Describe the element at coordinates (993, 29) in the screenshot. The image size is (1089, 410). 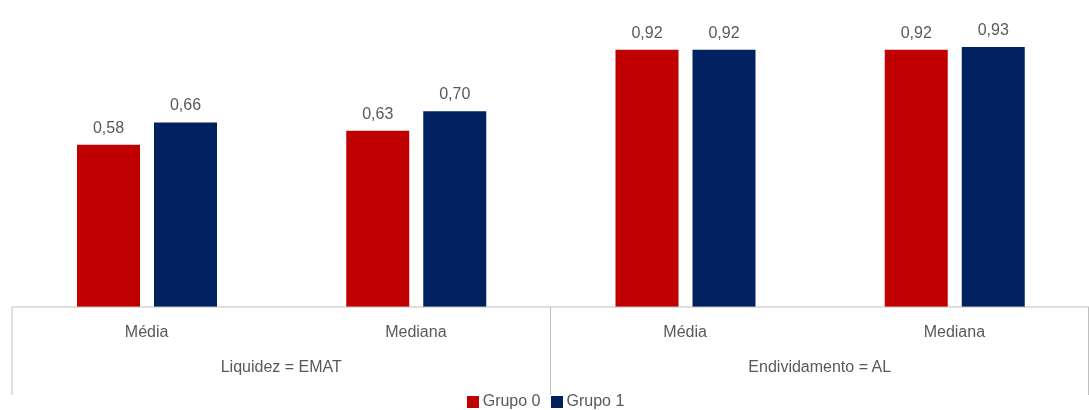
I see `data-label: 0,93` at that location.